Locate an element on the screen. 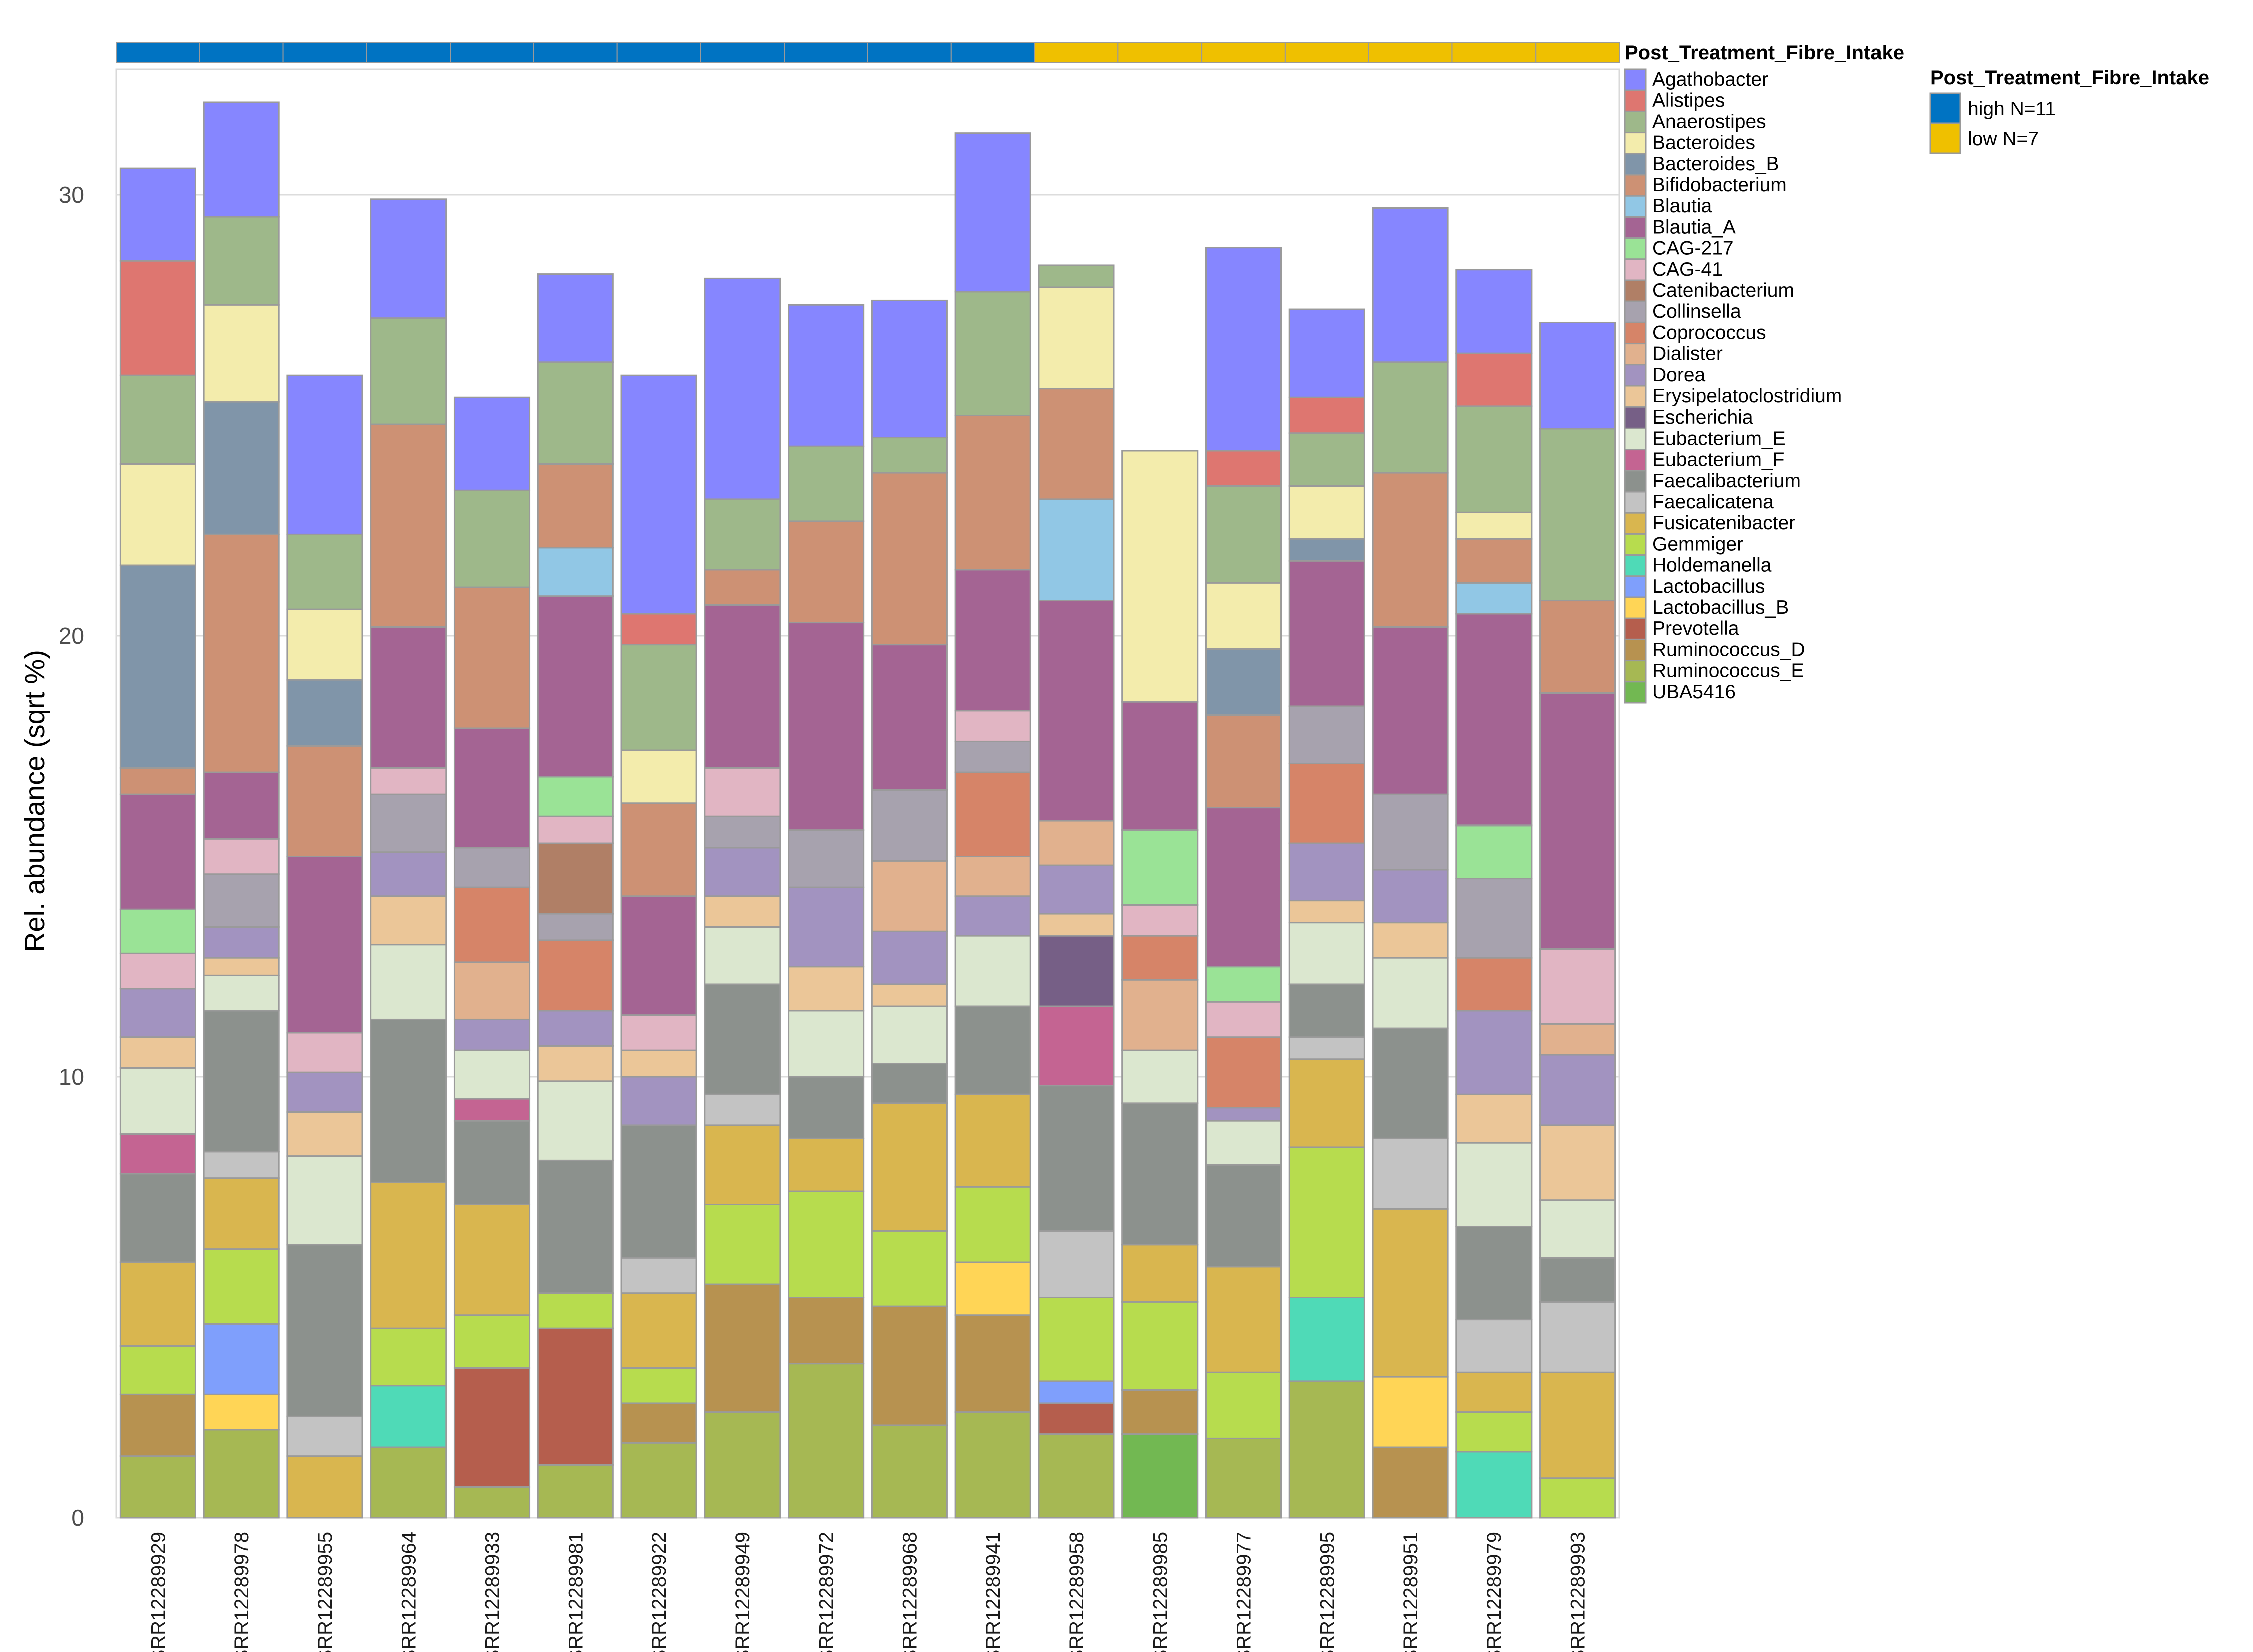 The height and width of the screenshot is (1652, 2253). bar-segment-faecalibacterium: SRR12289993 Faecalibacterium: 1 is located at coordinates (1578, 1280).